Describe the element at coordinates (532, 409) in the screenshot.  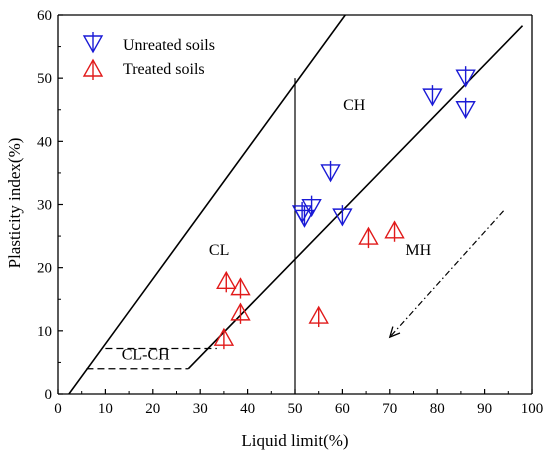
I see `x-tick-label: 100` at that location.